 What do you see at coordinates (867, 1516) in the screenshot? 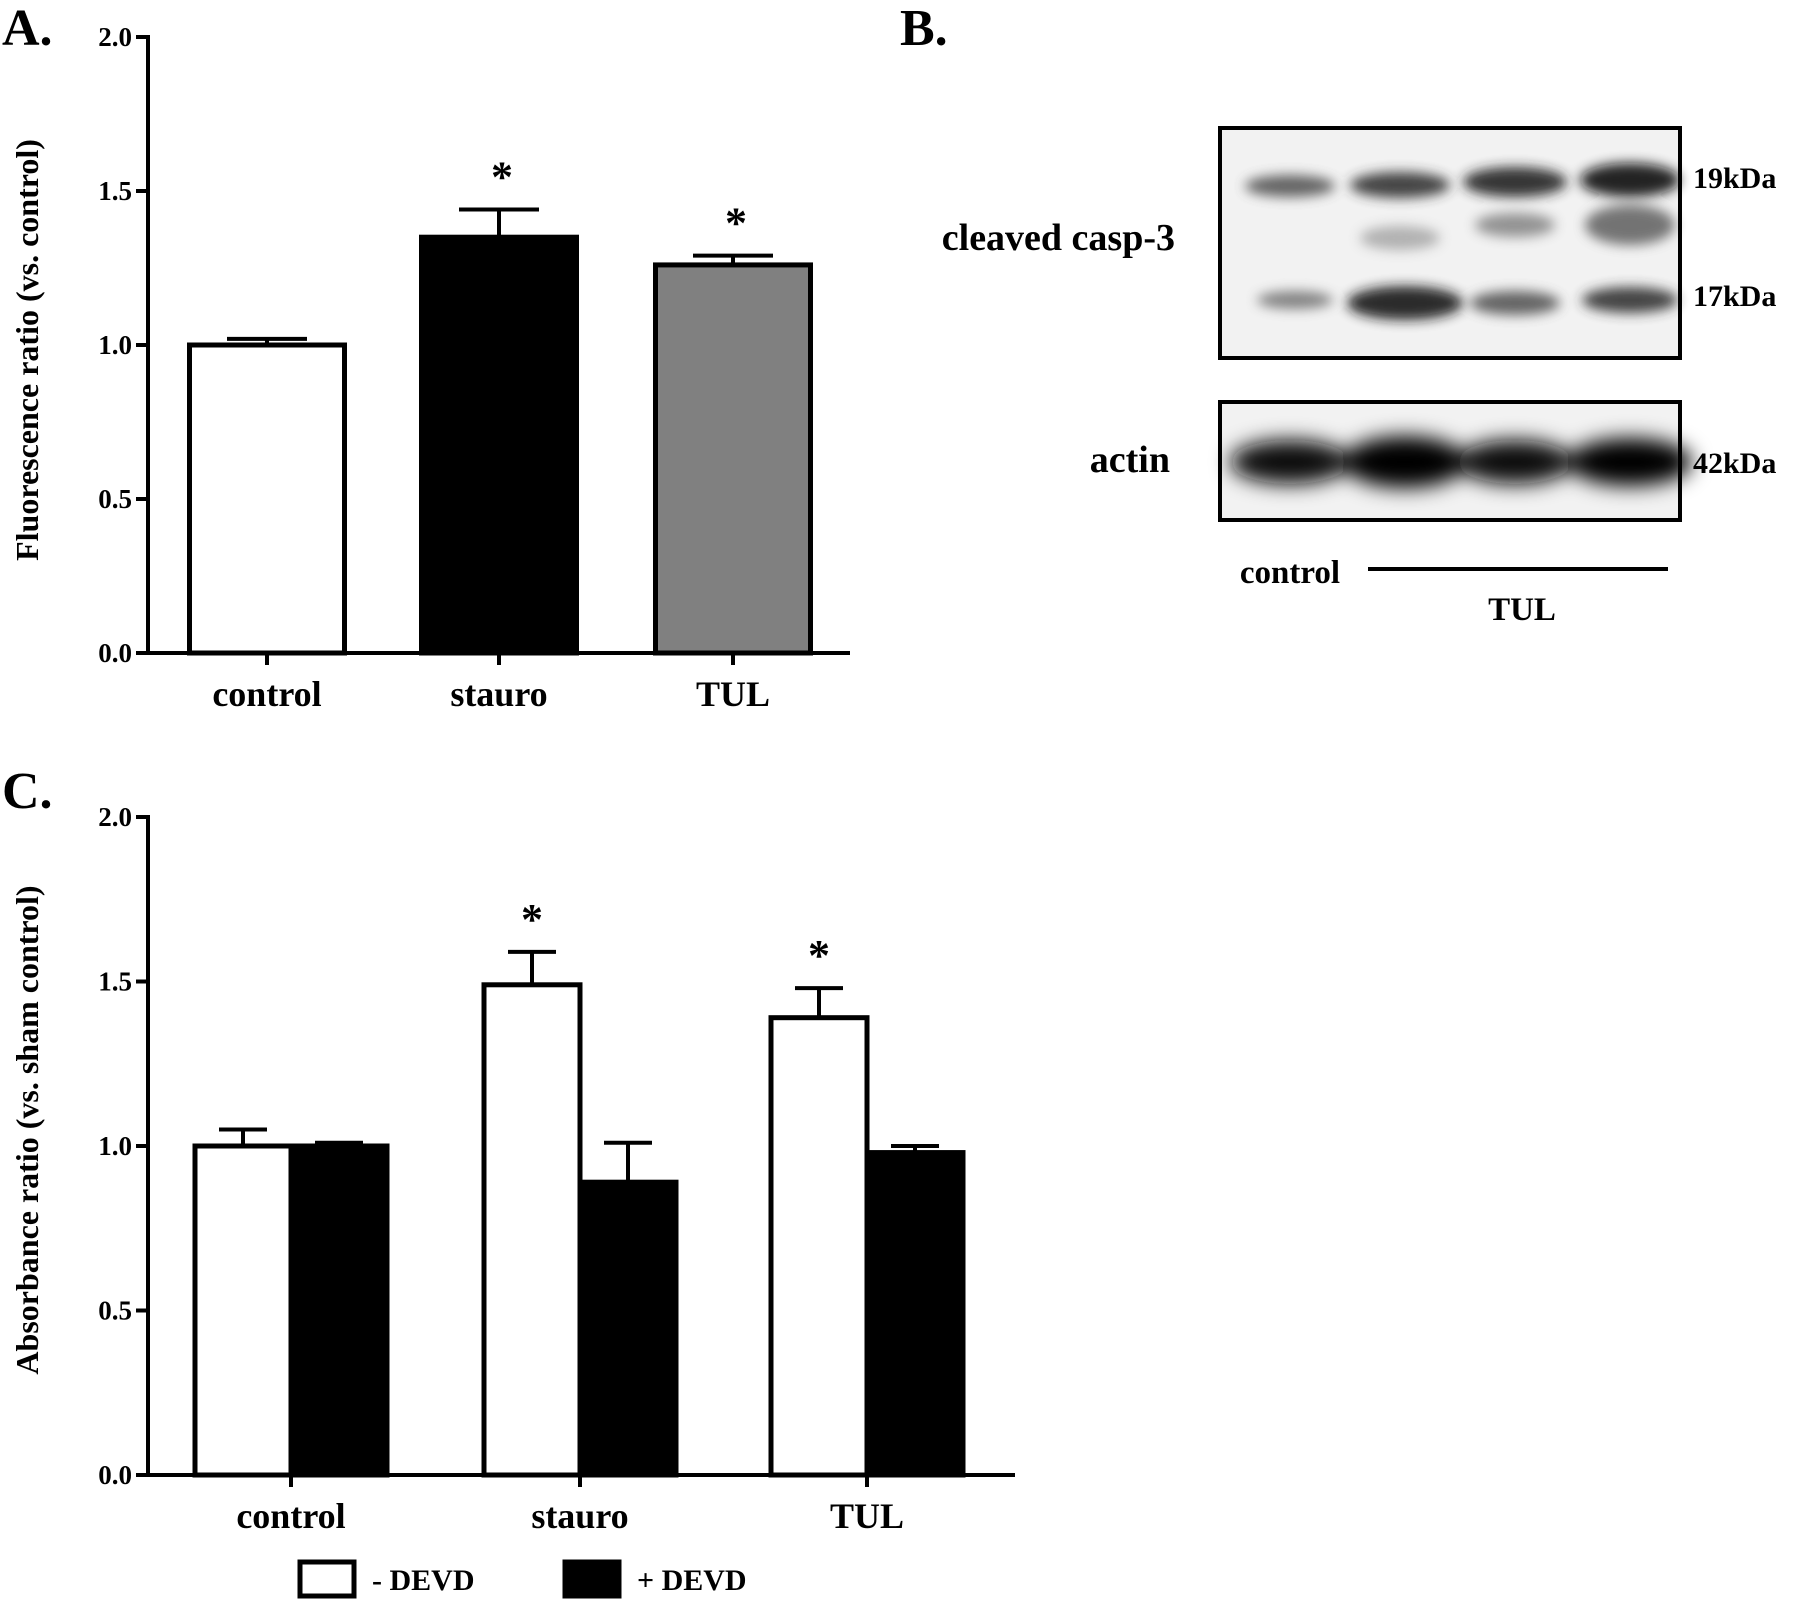
I see `panel-c-x-tick-label: TUL` at bounding box center [867, 1516].